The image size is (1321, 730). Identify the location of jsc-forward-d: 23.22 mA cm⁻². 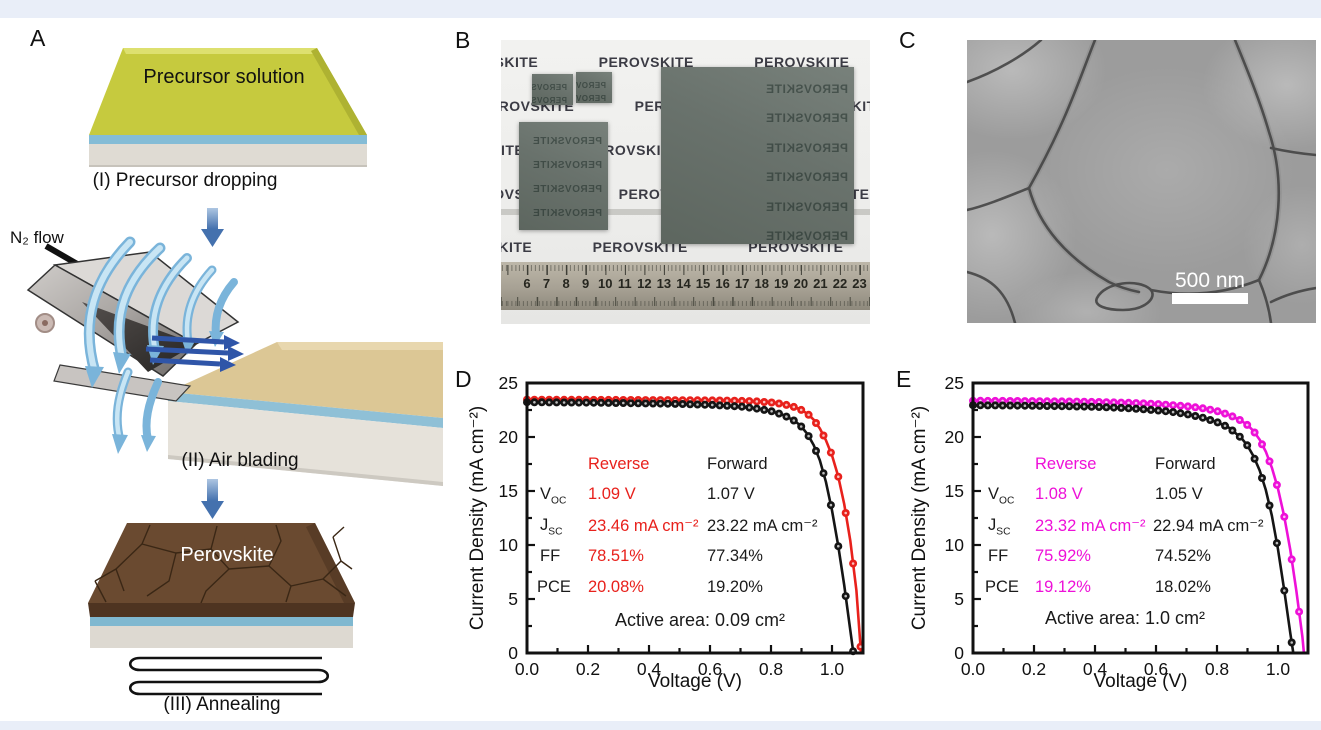
(762, 526).